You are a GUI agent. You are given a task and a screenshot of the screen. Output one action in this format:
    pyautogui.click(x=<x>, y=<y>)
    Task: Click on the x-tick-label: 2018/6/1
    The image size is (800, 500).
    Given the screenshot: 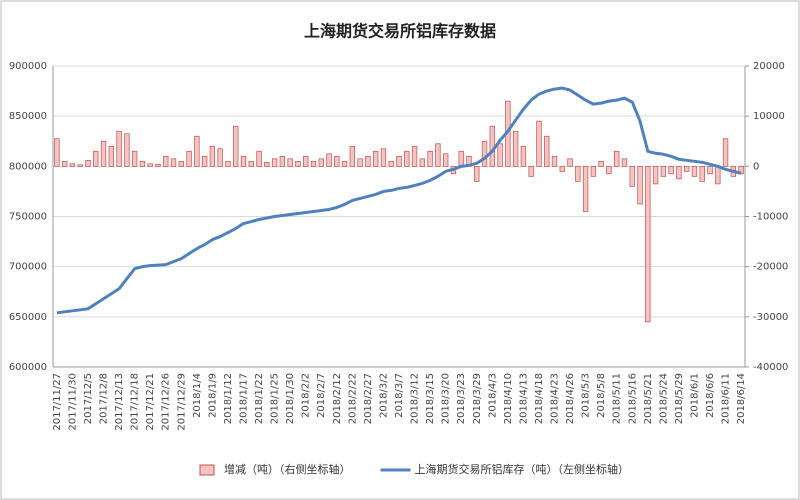 What is the action you would take?
    pyautogui.click(x=694, y=395)
    